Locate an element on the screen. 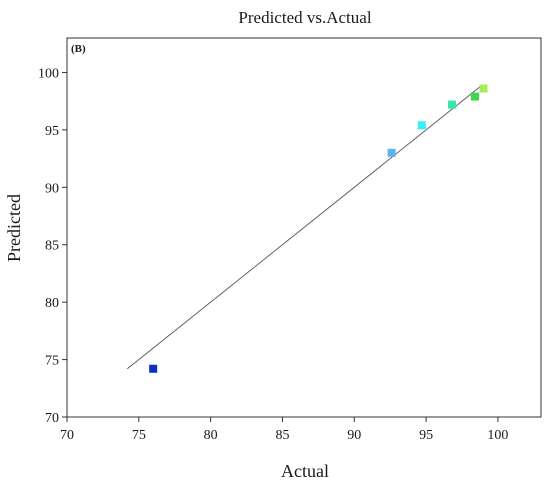 This screenshot has width=550, height=487. x-axis: 70 75 80 85 90 95 100 is located at coordinates (284, 430).